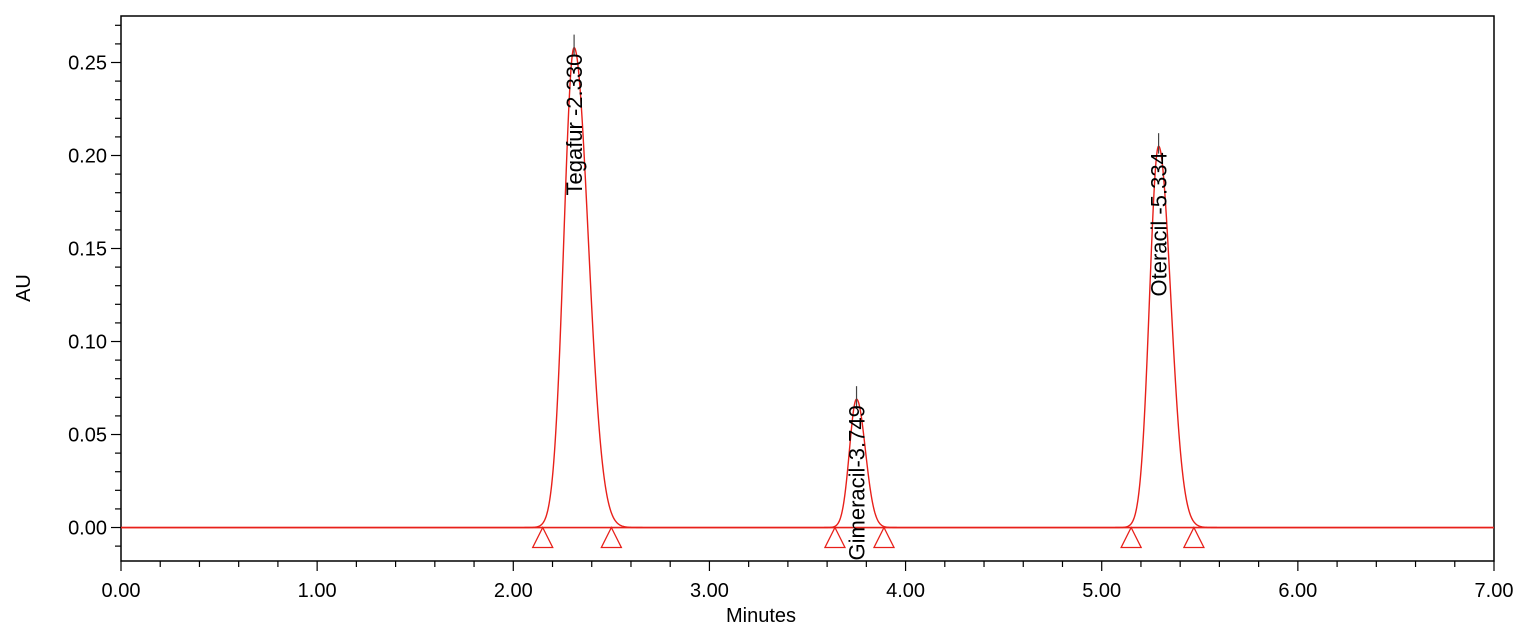 The image size is (1538, 638). Describe the element at coordinates (87, 157) in the screenshot. I see `y-tick-label: 0.20` at that location.